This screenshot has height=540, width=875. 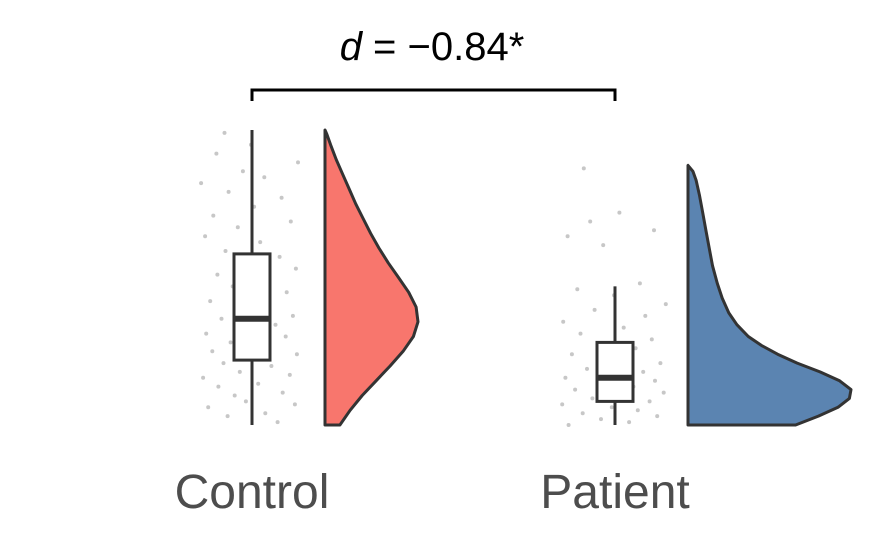 I want to click on control-box, so click(x=252, y=307).